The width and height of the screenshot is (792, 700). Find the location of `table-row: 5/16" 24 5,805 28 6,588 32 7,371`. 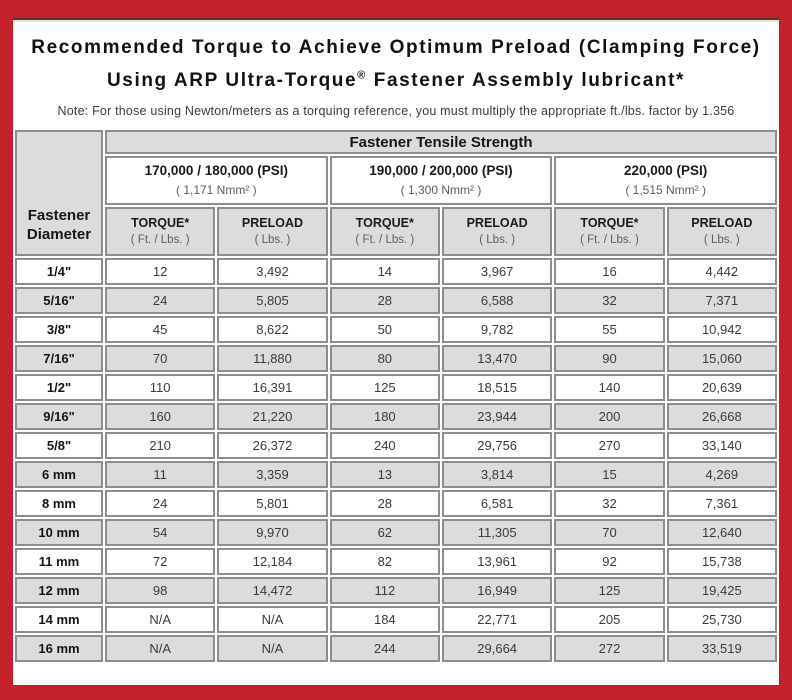

table-row: 5/16" 24 5,805 28 6,588 32 7,371 is located at coordinates (396, 301).